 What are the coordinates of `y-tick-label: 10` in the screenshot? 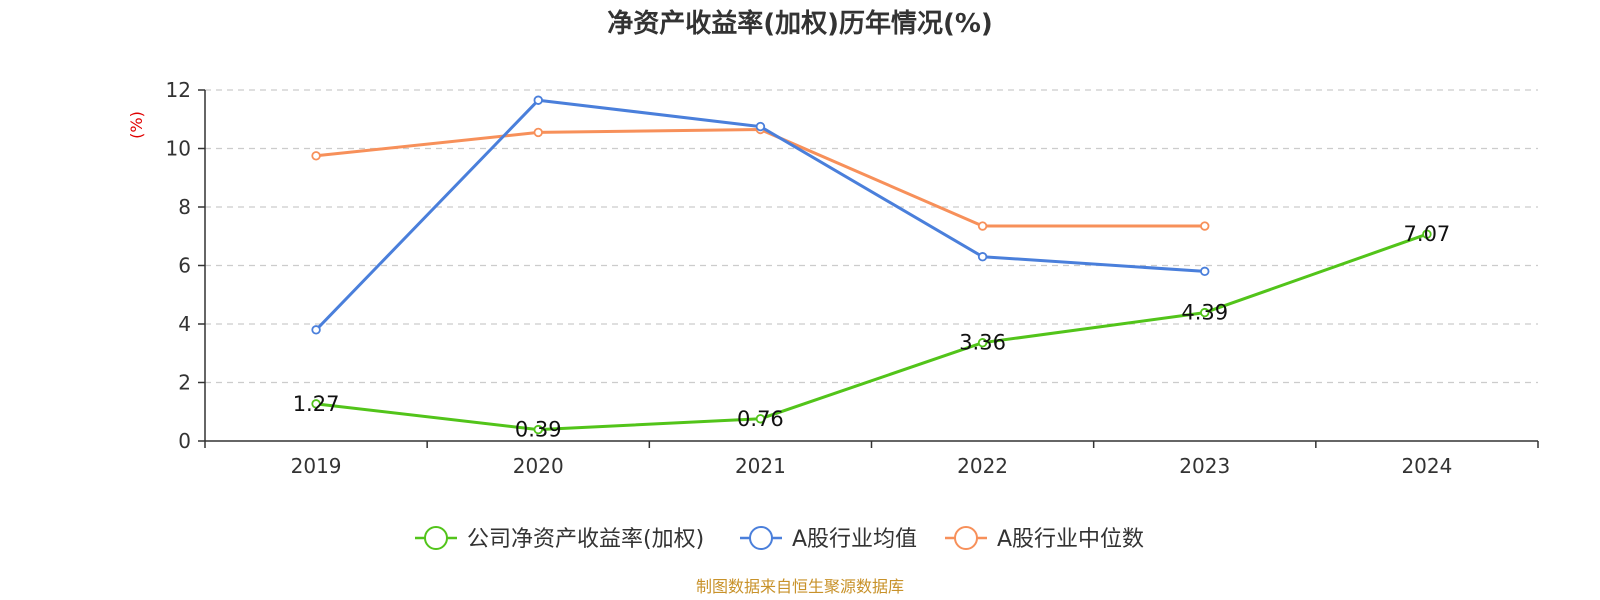 It's located at (178, 149).